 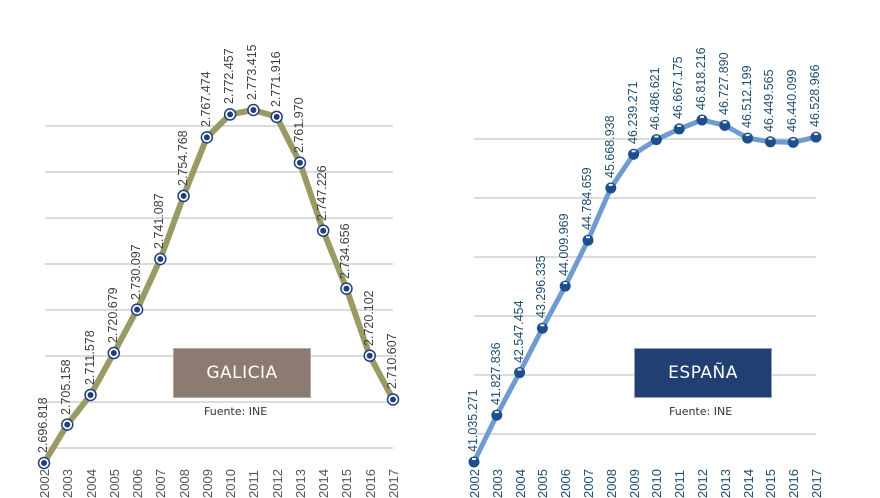 What do you see at coordinates (368, 318) in the screenshot?
I see `data-value-label: 2.720.102` at bounding box center [368, 318].